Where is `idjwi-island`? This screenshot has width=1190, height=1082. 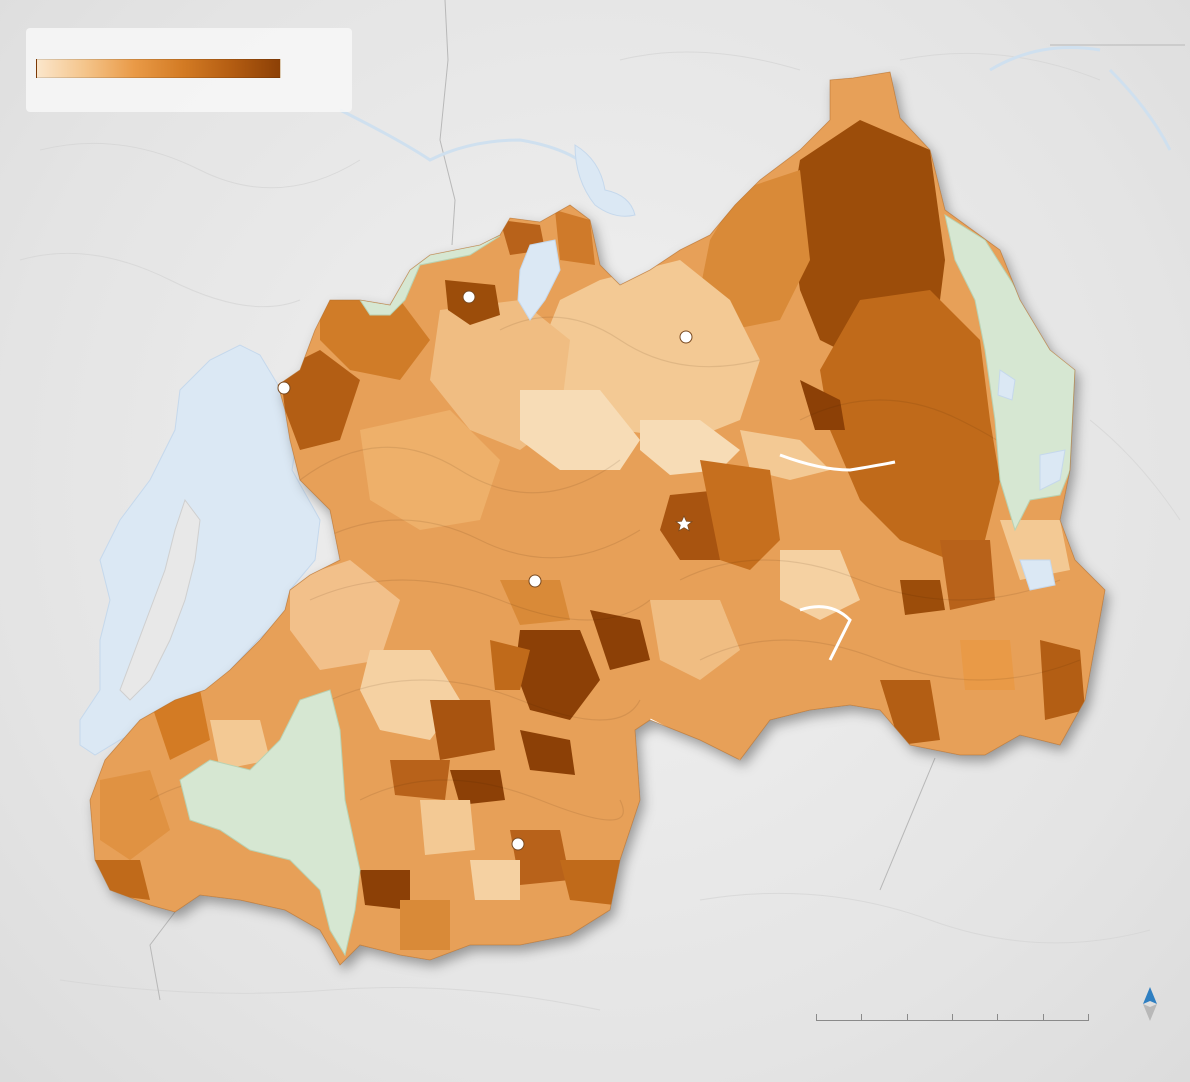
idjwi-island is located at coordinates (160, 599).